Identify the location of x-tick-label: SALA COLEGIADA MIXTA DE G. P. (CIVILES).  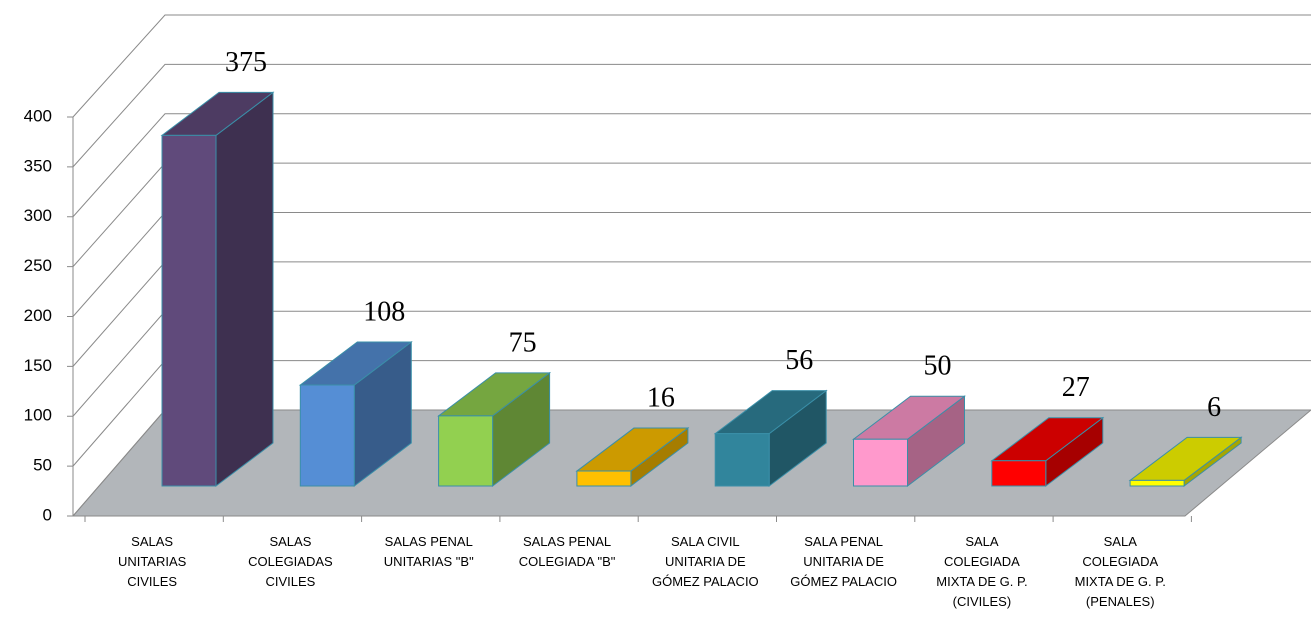
(982, 571).